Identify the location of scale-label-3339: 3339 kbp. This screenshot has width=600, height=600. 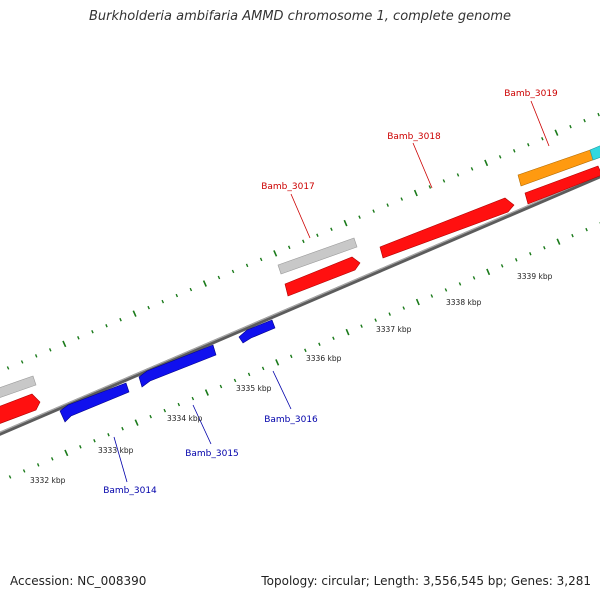
(535, 276).